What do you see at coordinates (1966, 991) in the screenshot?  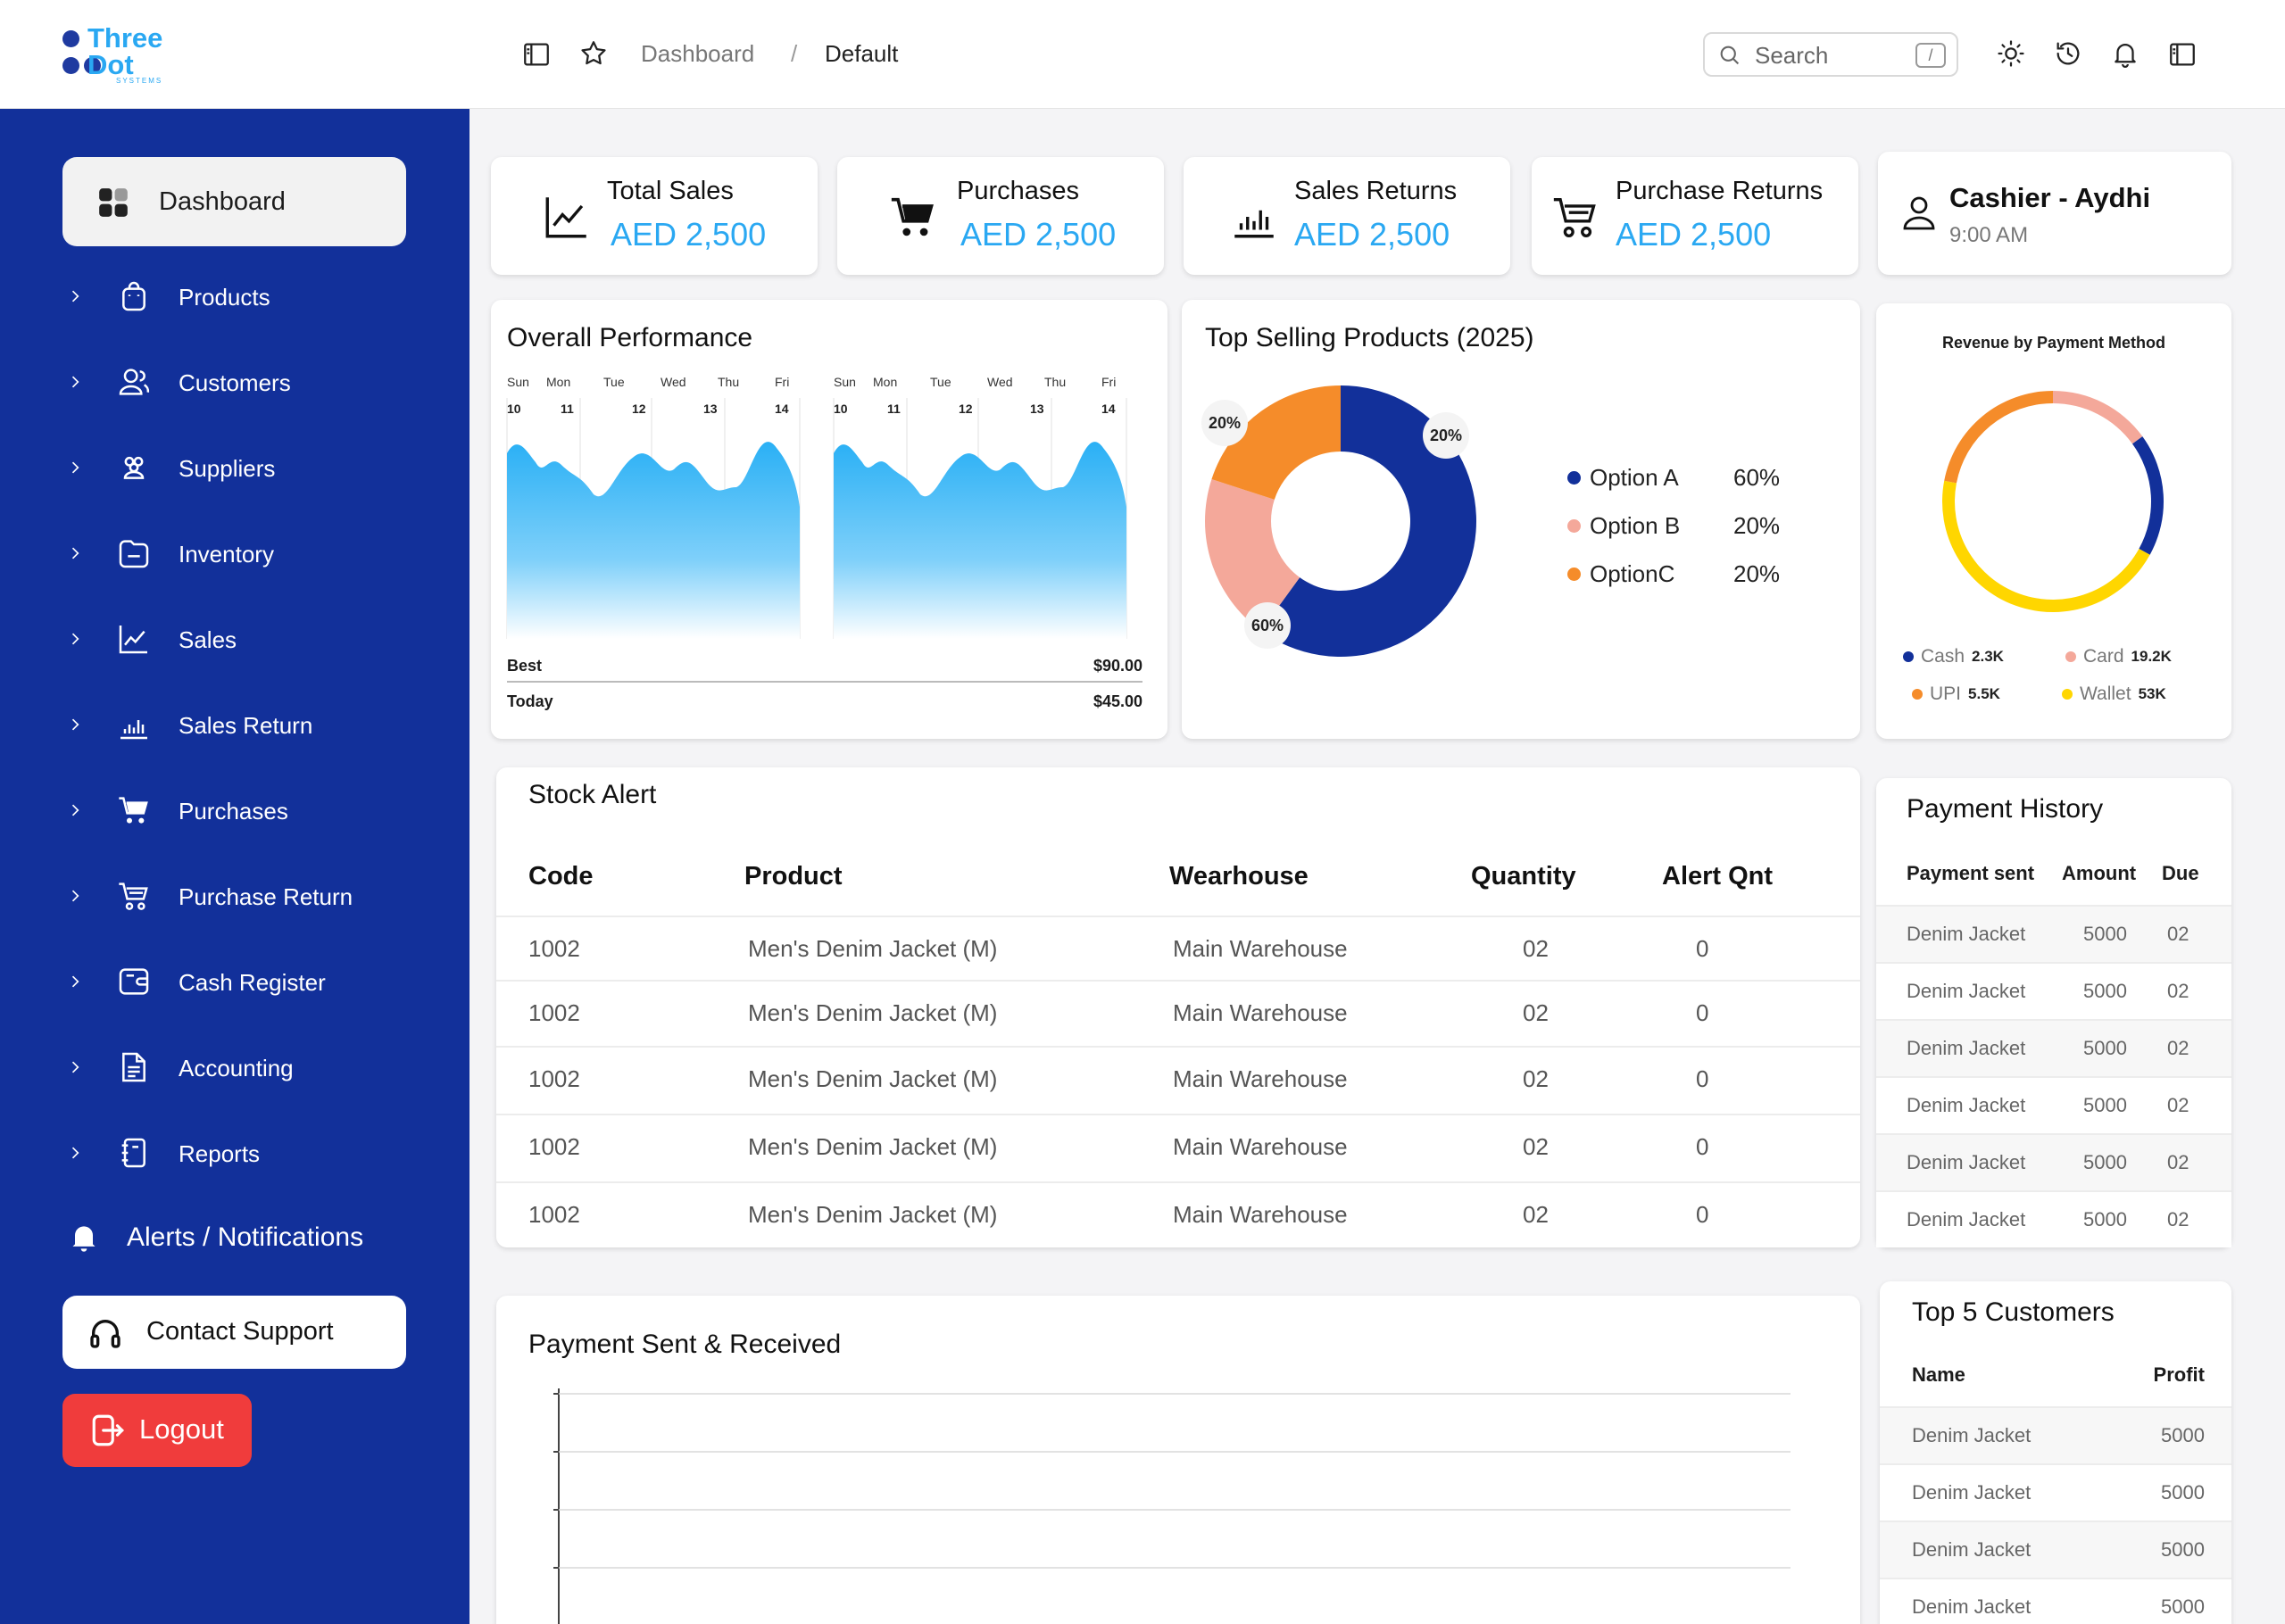 I see `name-cell: Denim Jacket` at bounding box center [1966, 991].